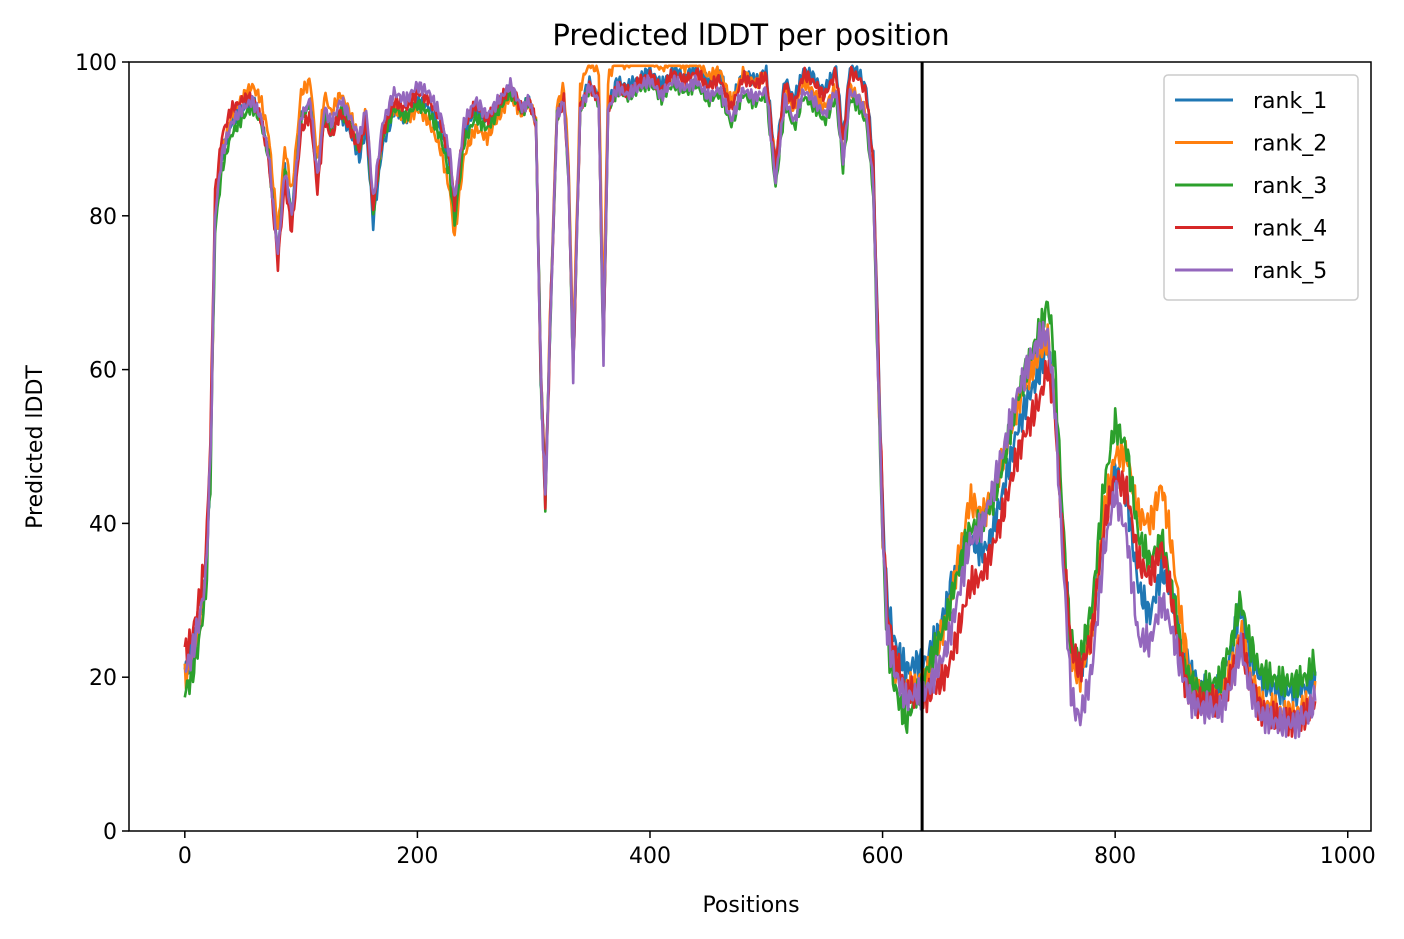 This screenshot has width=1404, height=939. I want to click on legend: rank_1 rank_2 rank_3 rank_4 rank_5, so click(1261, 187).